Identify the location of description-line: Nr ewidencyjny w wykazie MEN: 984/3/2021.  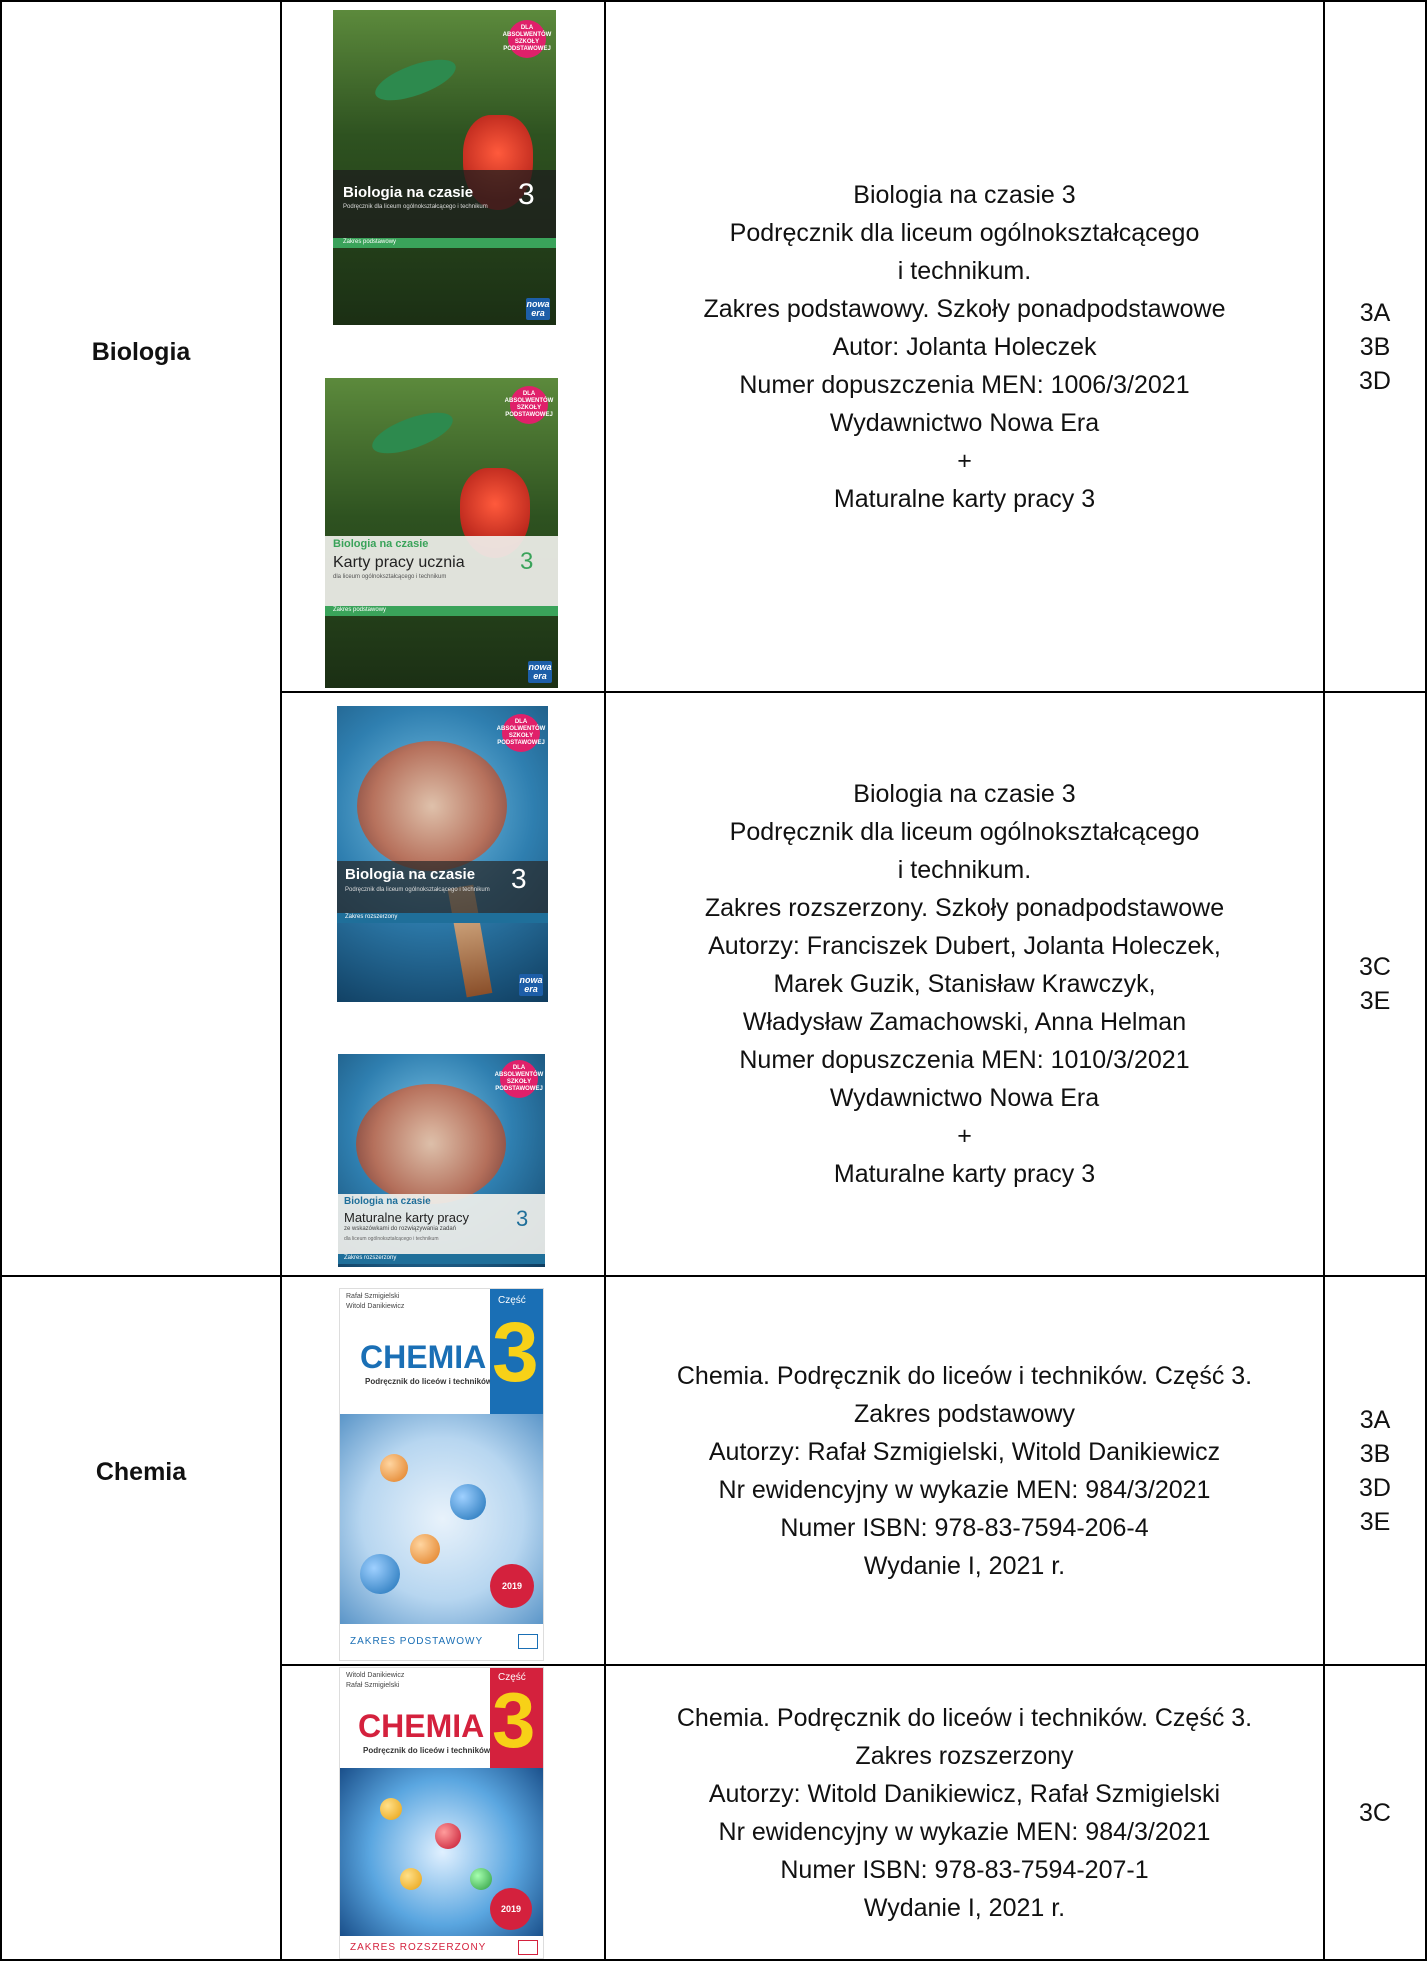
(964, 1489).